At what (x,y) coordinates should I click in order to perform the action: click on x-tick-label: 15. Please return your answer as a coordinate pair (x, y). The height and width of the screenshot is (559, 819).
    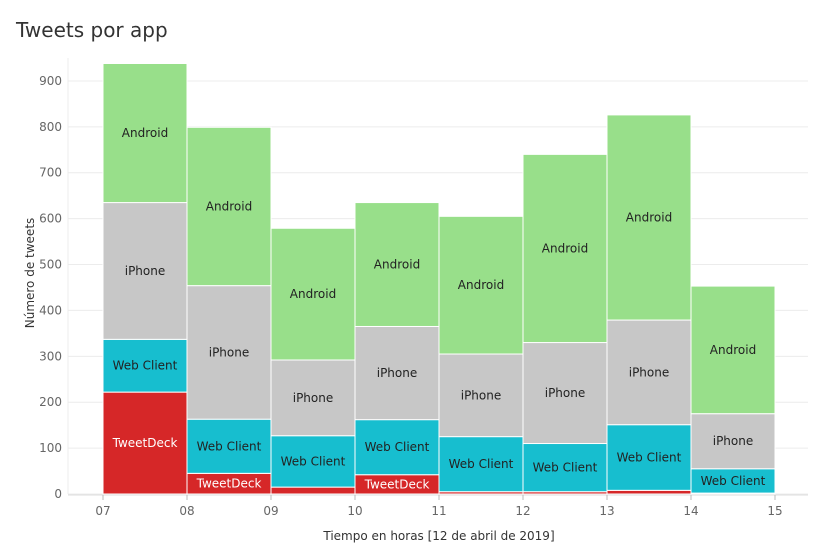
    Looking at the image, I should click on (774, 511).